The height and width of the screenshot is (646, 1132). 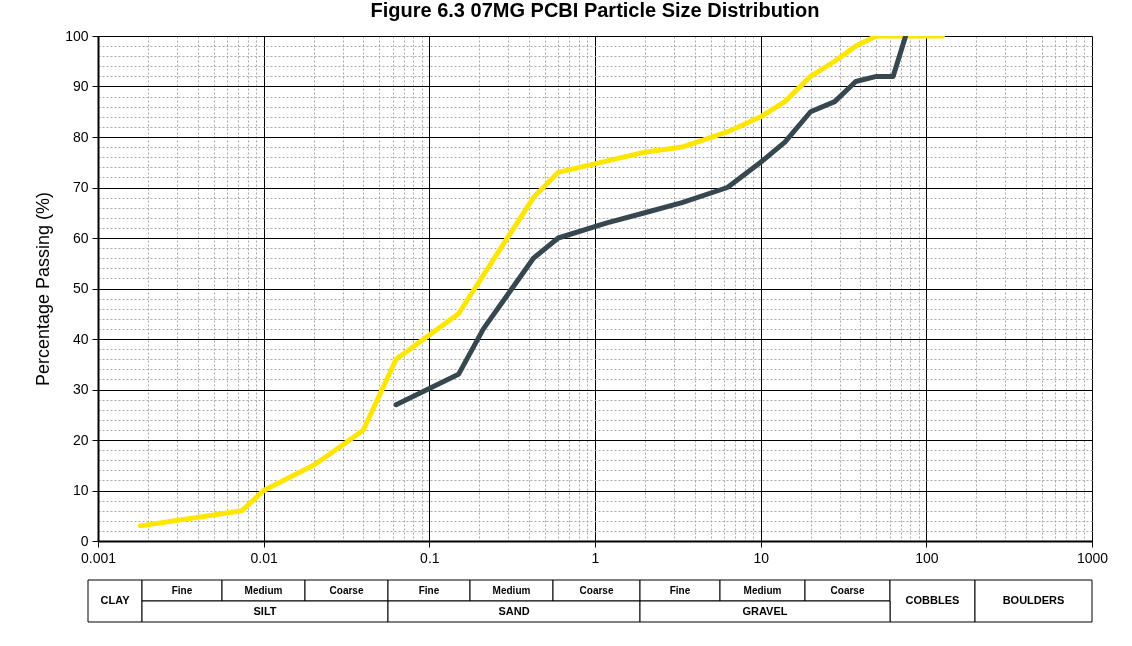 What do you see at coordinates (430, 557) in the screenshot?
I see `x-tick-label: 0.1` at bounding box center [430, 557].